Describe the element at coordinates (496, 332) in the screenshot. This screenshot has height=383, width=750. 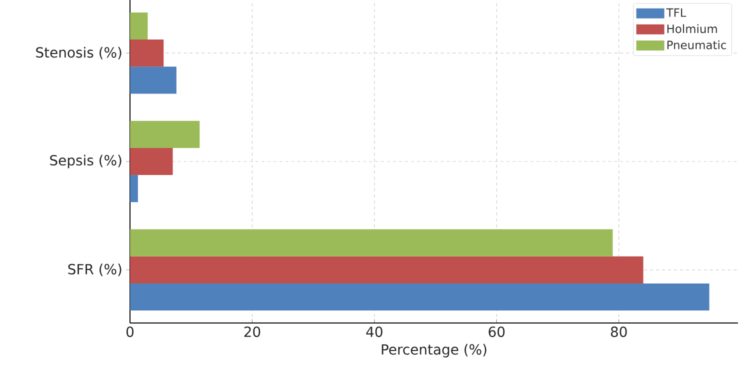
I see `x-tick-label: 60` at that location.